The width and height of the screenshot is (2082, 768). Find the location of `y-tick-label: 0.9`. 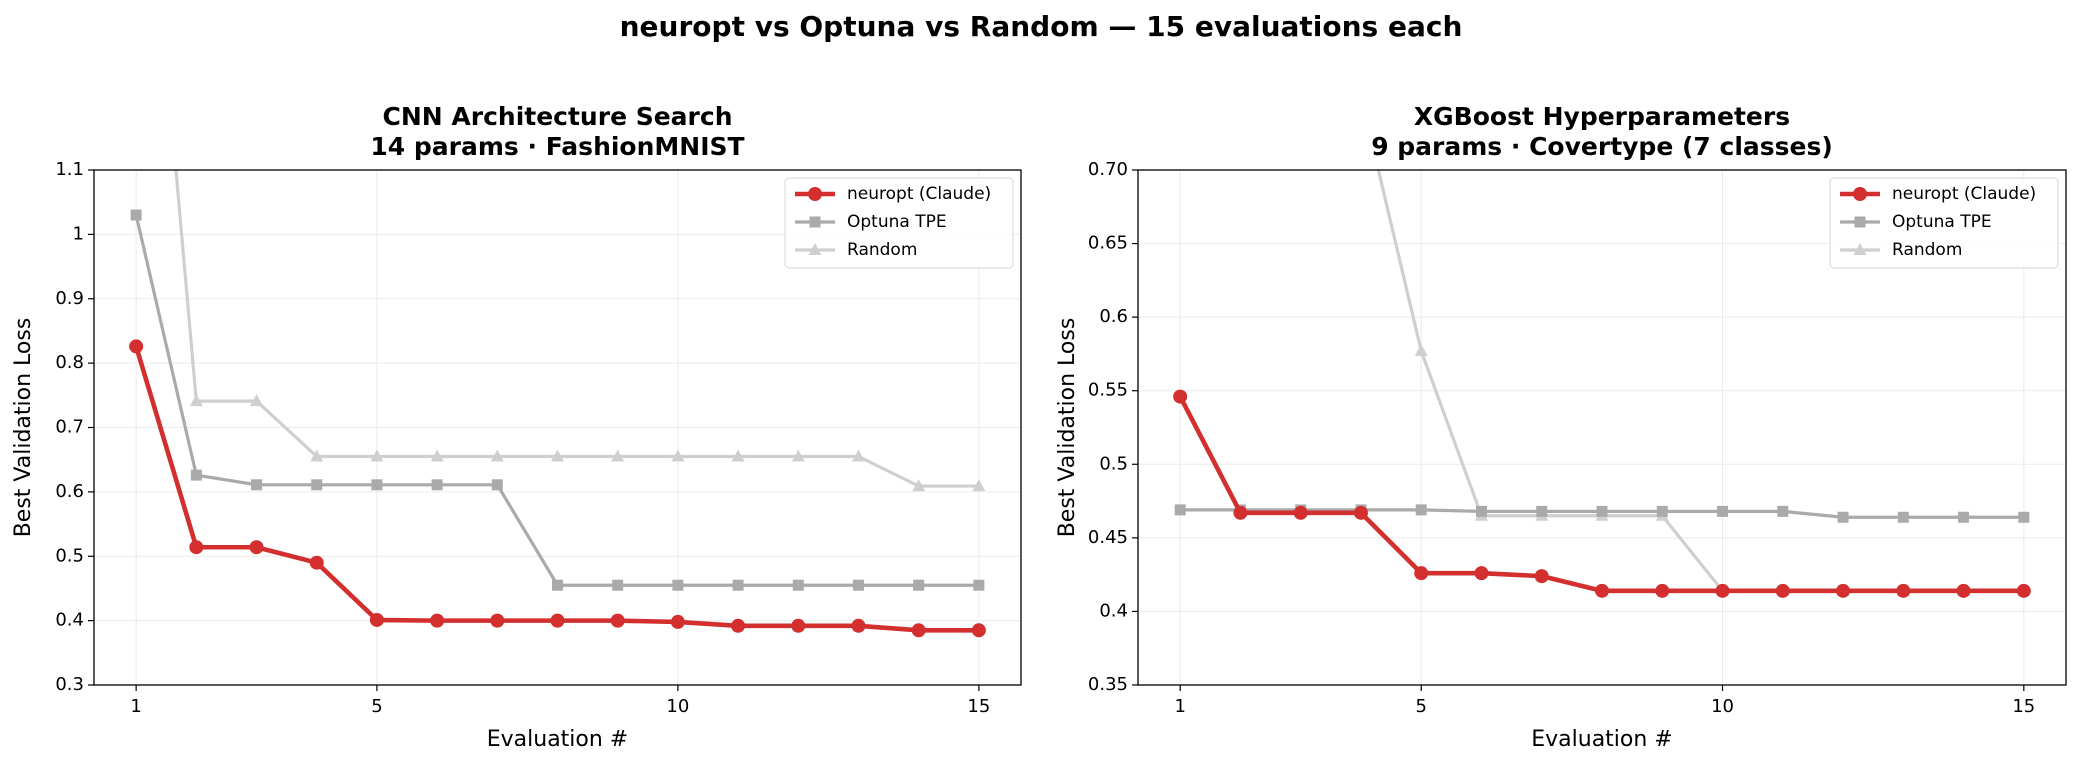

y-tick-label: 0.9 is located at coordinates (69, 298).